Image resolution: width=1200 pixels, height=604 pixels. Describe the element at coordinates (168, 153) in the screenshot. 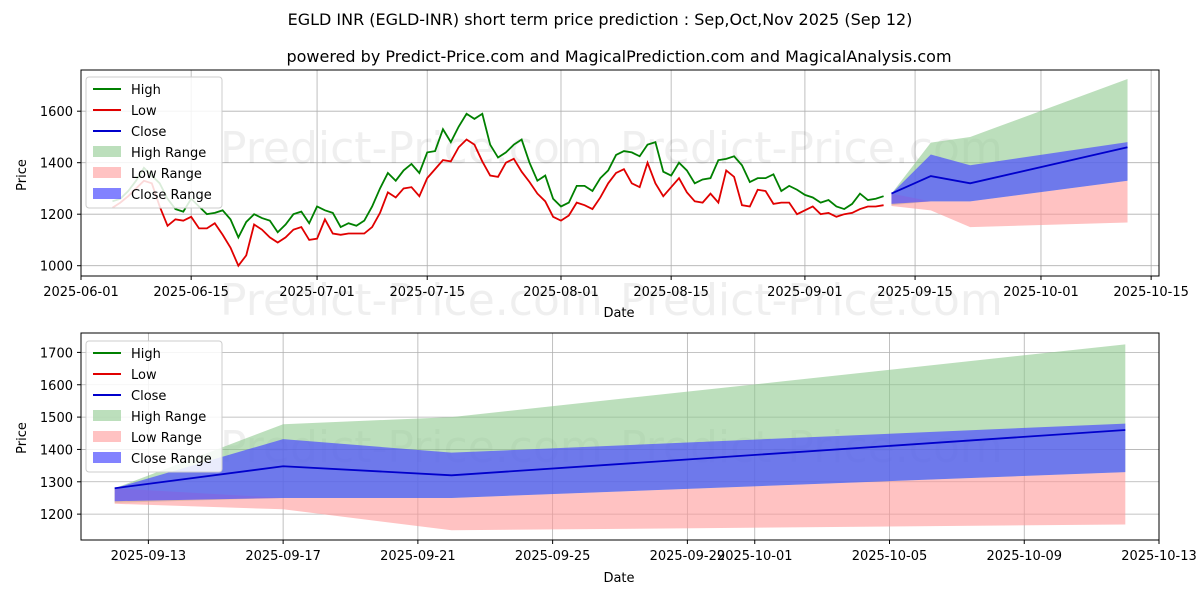

I see `legend-high-range-label: High Range` at that location.